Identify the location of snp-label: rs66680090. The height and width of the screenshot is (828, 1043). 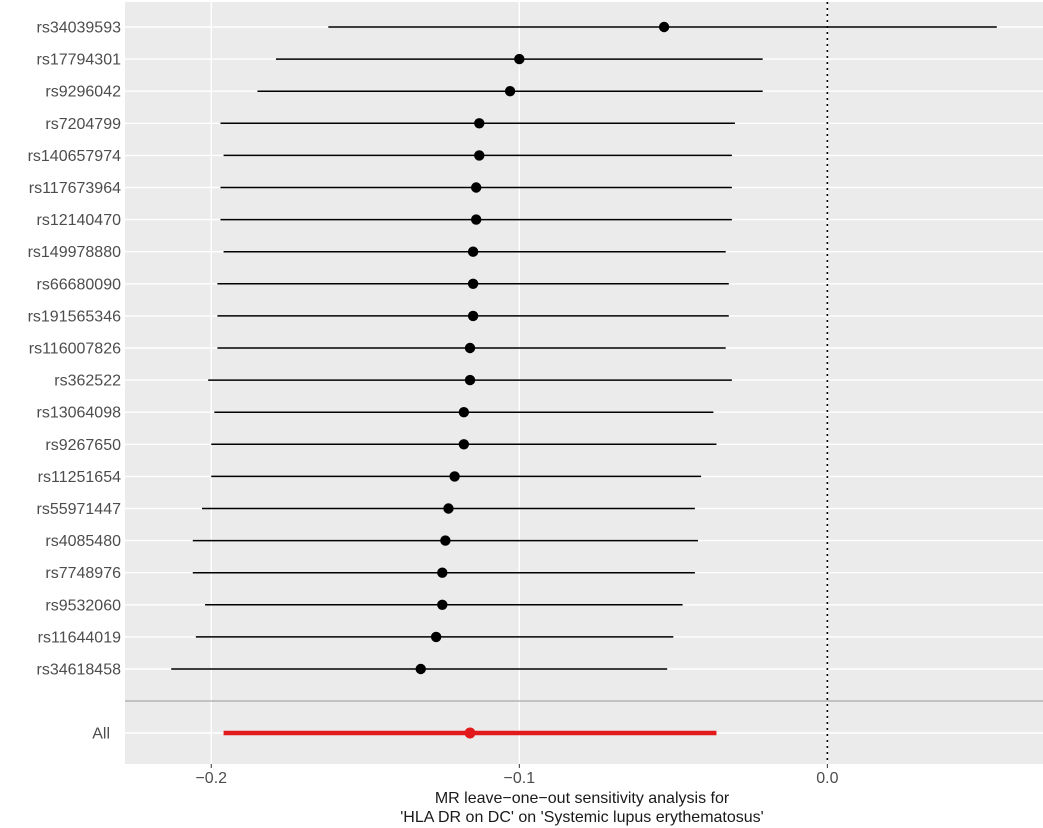
(78, 284).